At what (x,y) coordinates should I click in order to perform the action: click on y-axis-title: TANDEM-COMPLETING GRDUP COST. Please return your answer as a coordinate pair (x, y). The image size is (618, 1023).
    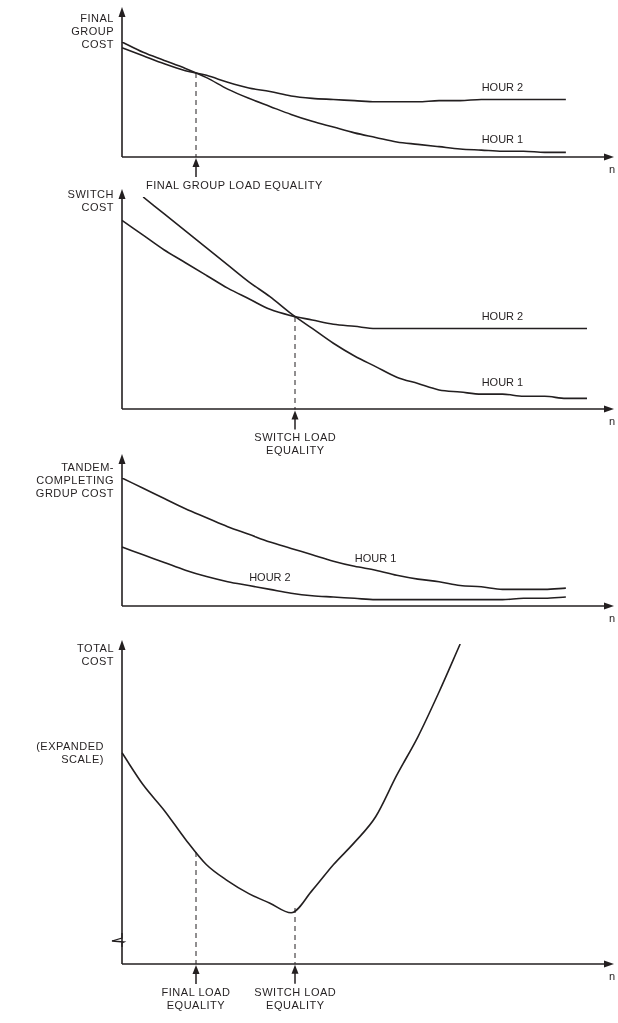
    Looking at the image, I should click on (74, 480).